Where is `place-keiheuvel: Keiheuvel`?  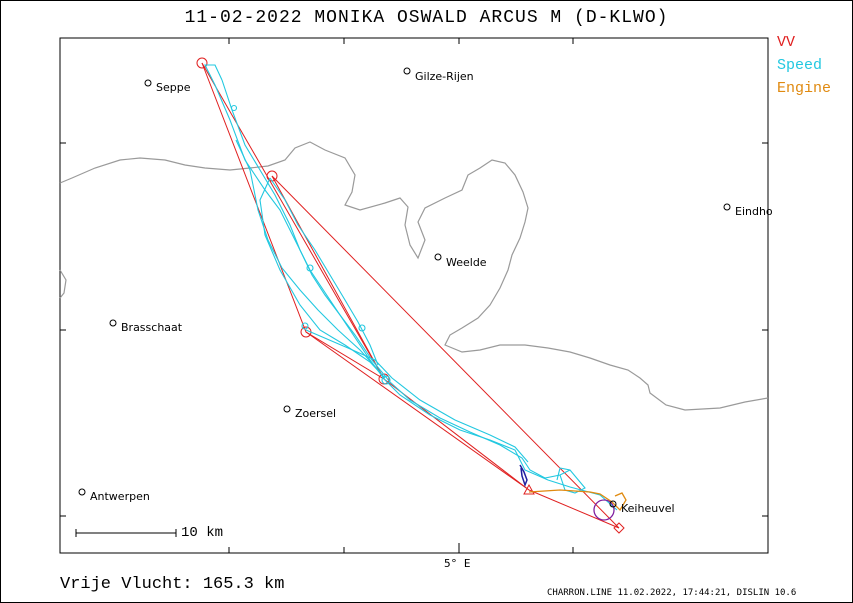 place-keiheuvel: Keiheuvel is located at coordinates (648, 508).